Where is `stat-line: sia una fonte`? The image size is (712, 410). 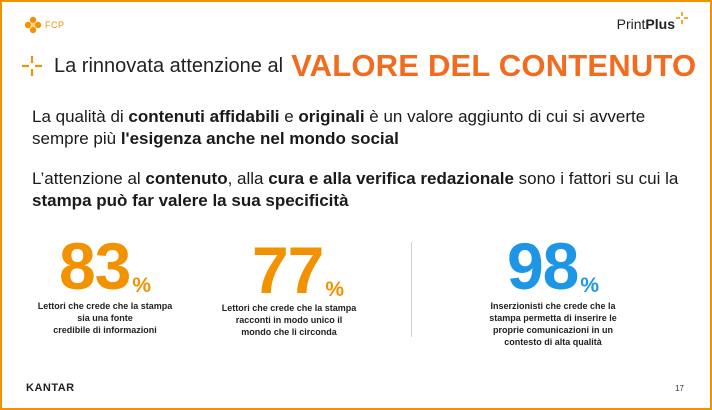
stat-line: sia una fonte is located at coordinates (105, 318).